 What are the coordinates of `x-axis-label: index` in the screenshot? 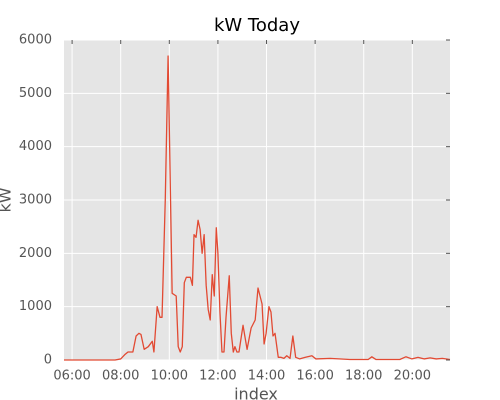 It's located at (256, 392).